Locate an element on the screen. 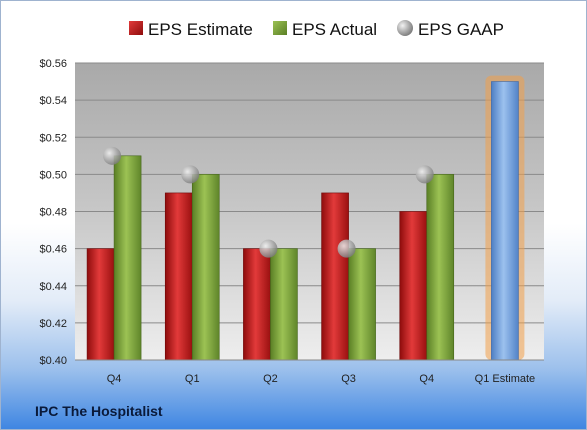 The height and width of the screenshot is (430, 587). legend: EPS Estimate EPS Actual EPS GAAP is located at coordinates (316, 29).